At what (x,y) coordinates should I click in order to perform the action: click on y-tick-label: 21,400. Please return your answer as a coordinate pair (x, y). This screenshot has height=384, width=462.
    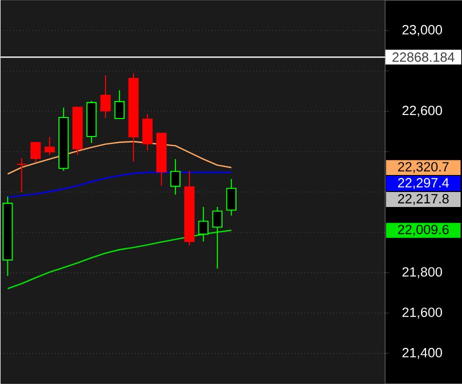
    Looking at the image, I should click on (422, 353).